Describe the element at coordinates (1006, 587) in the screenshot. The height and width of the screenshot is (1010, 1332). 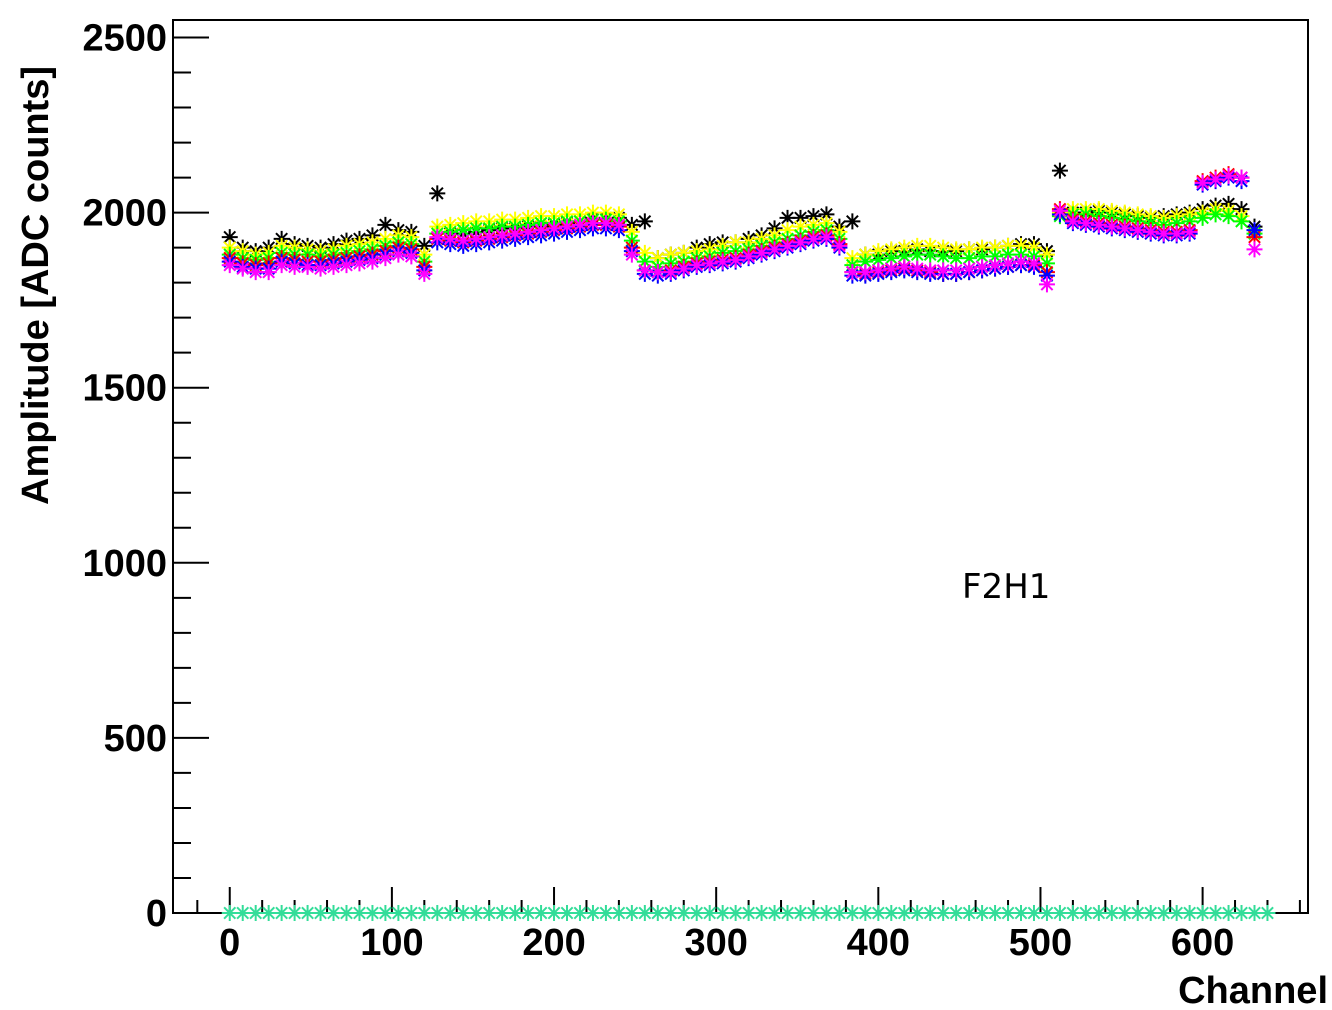
I see `plot-annotation: F2H1` at that location.